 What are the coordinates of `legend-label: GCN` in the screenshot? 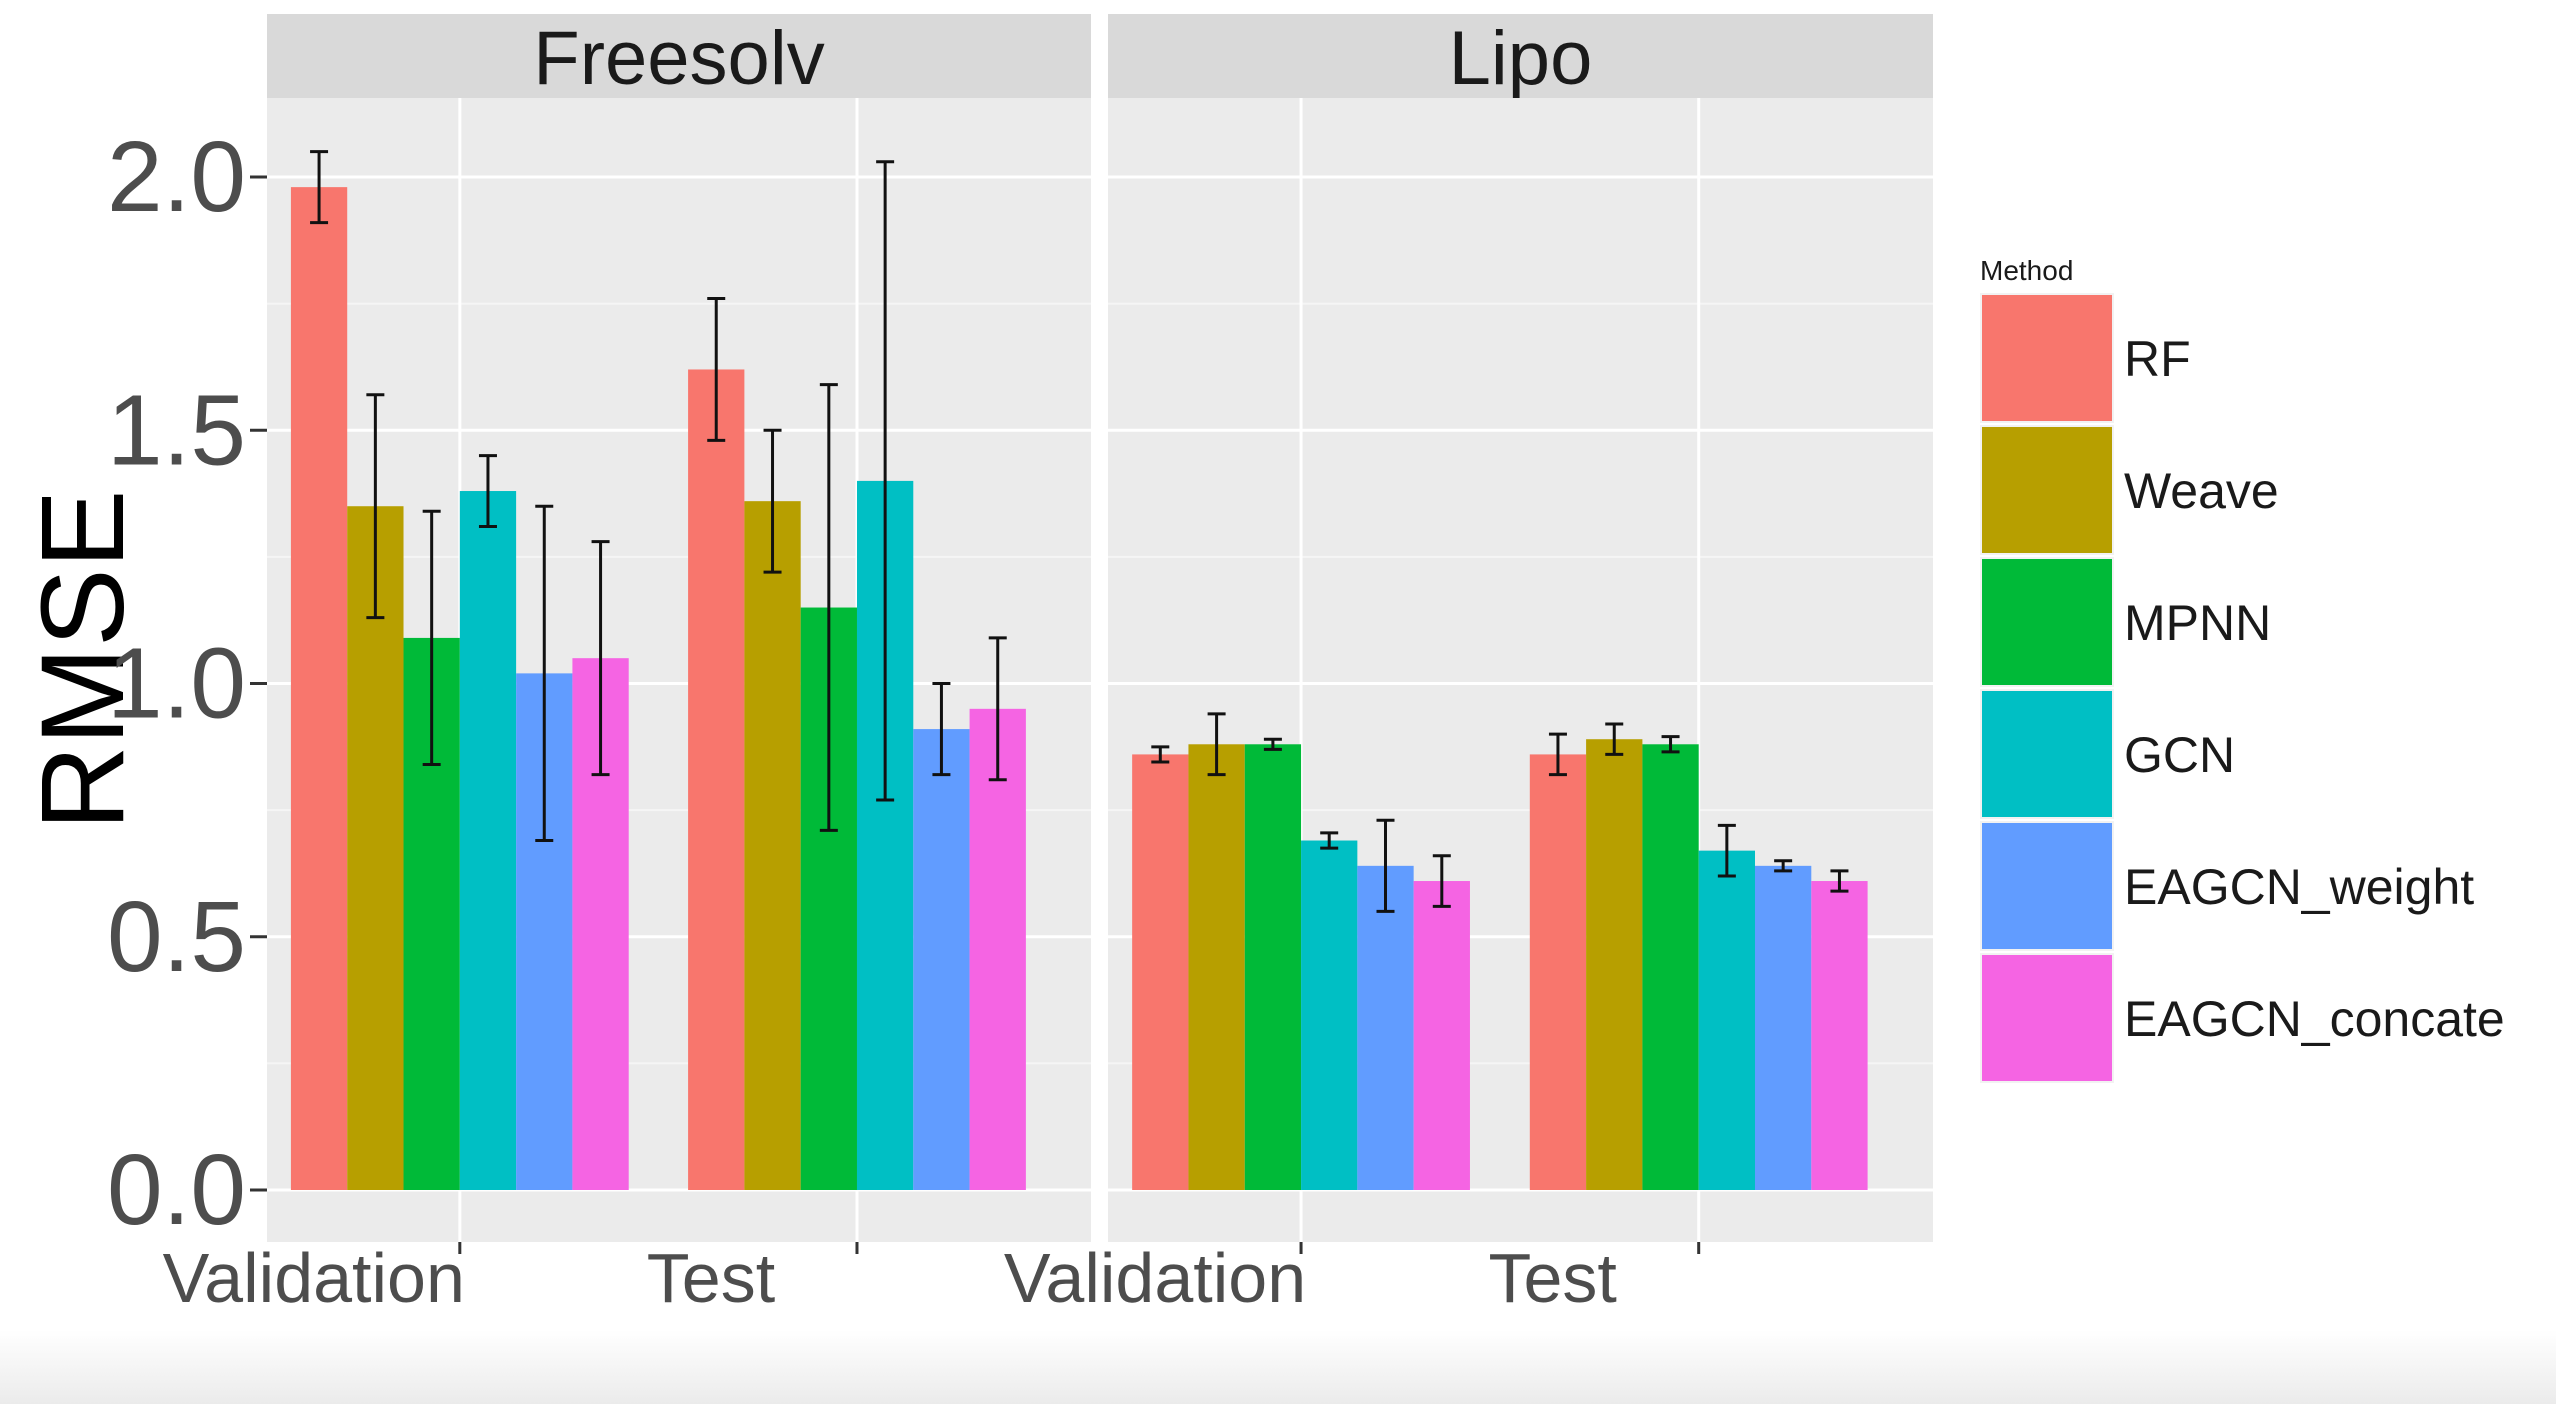 It's located at (2179, 755).